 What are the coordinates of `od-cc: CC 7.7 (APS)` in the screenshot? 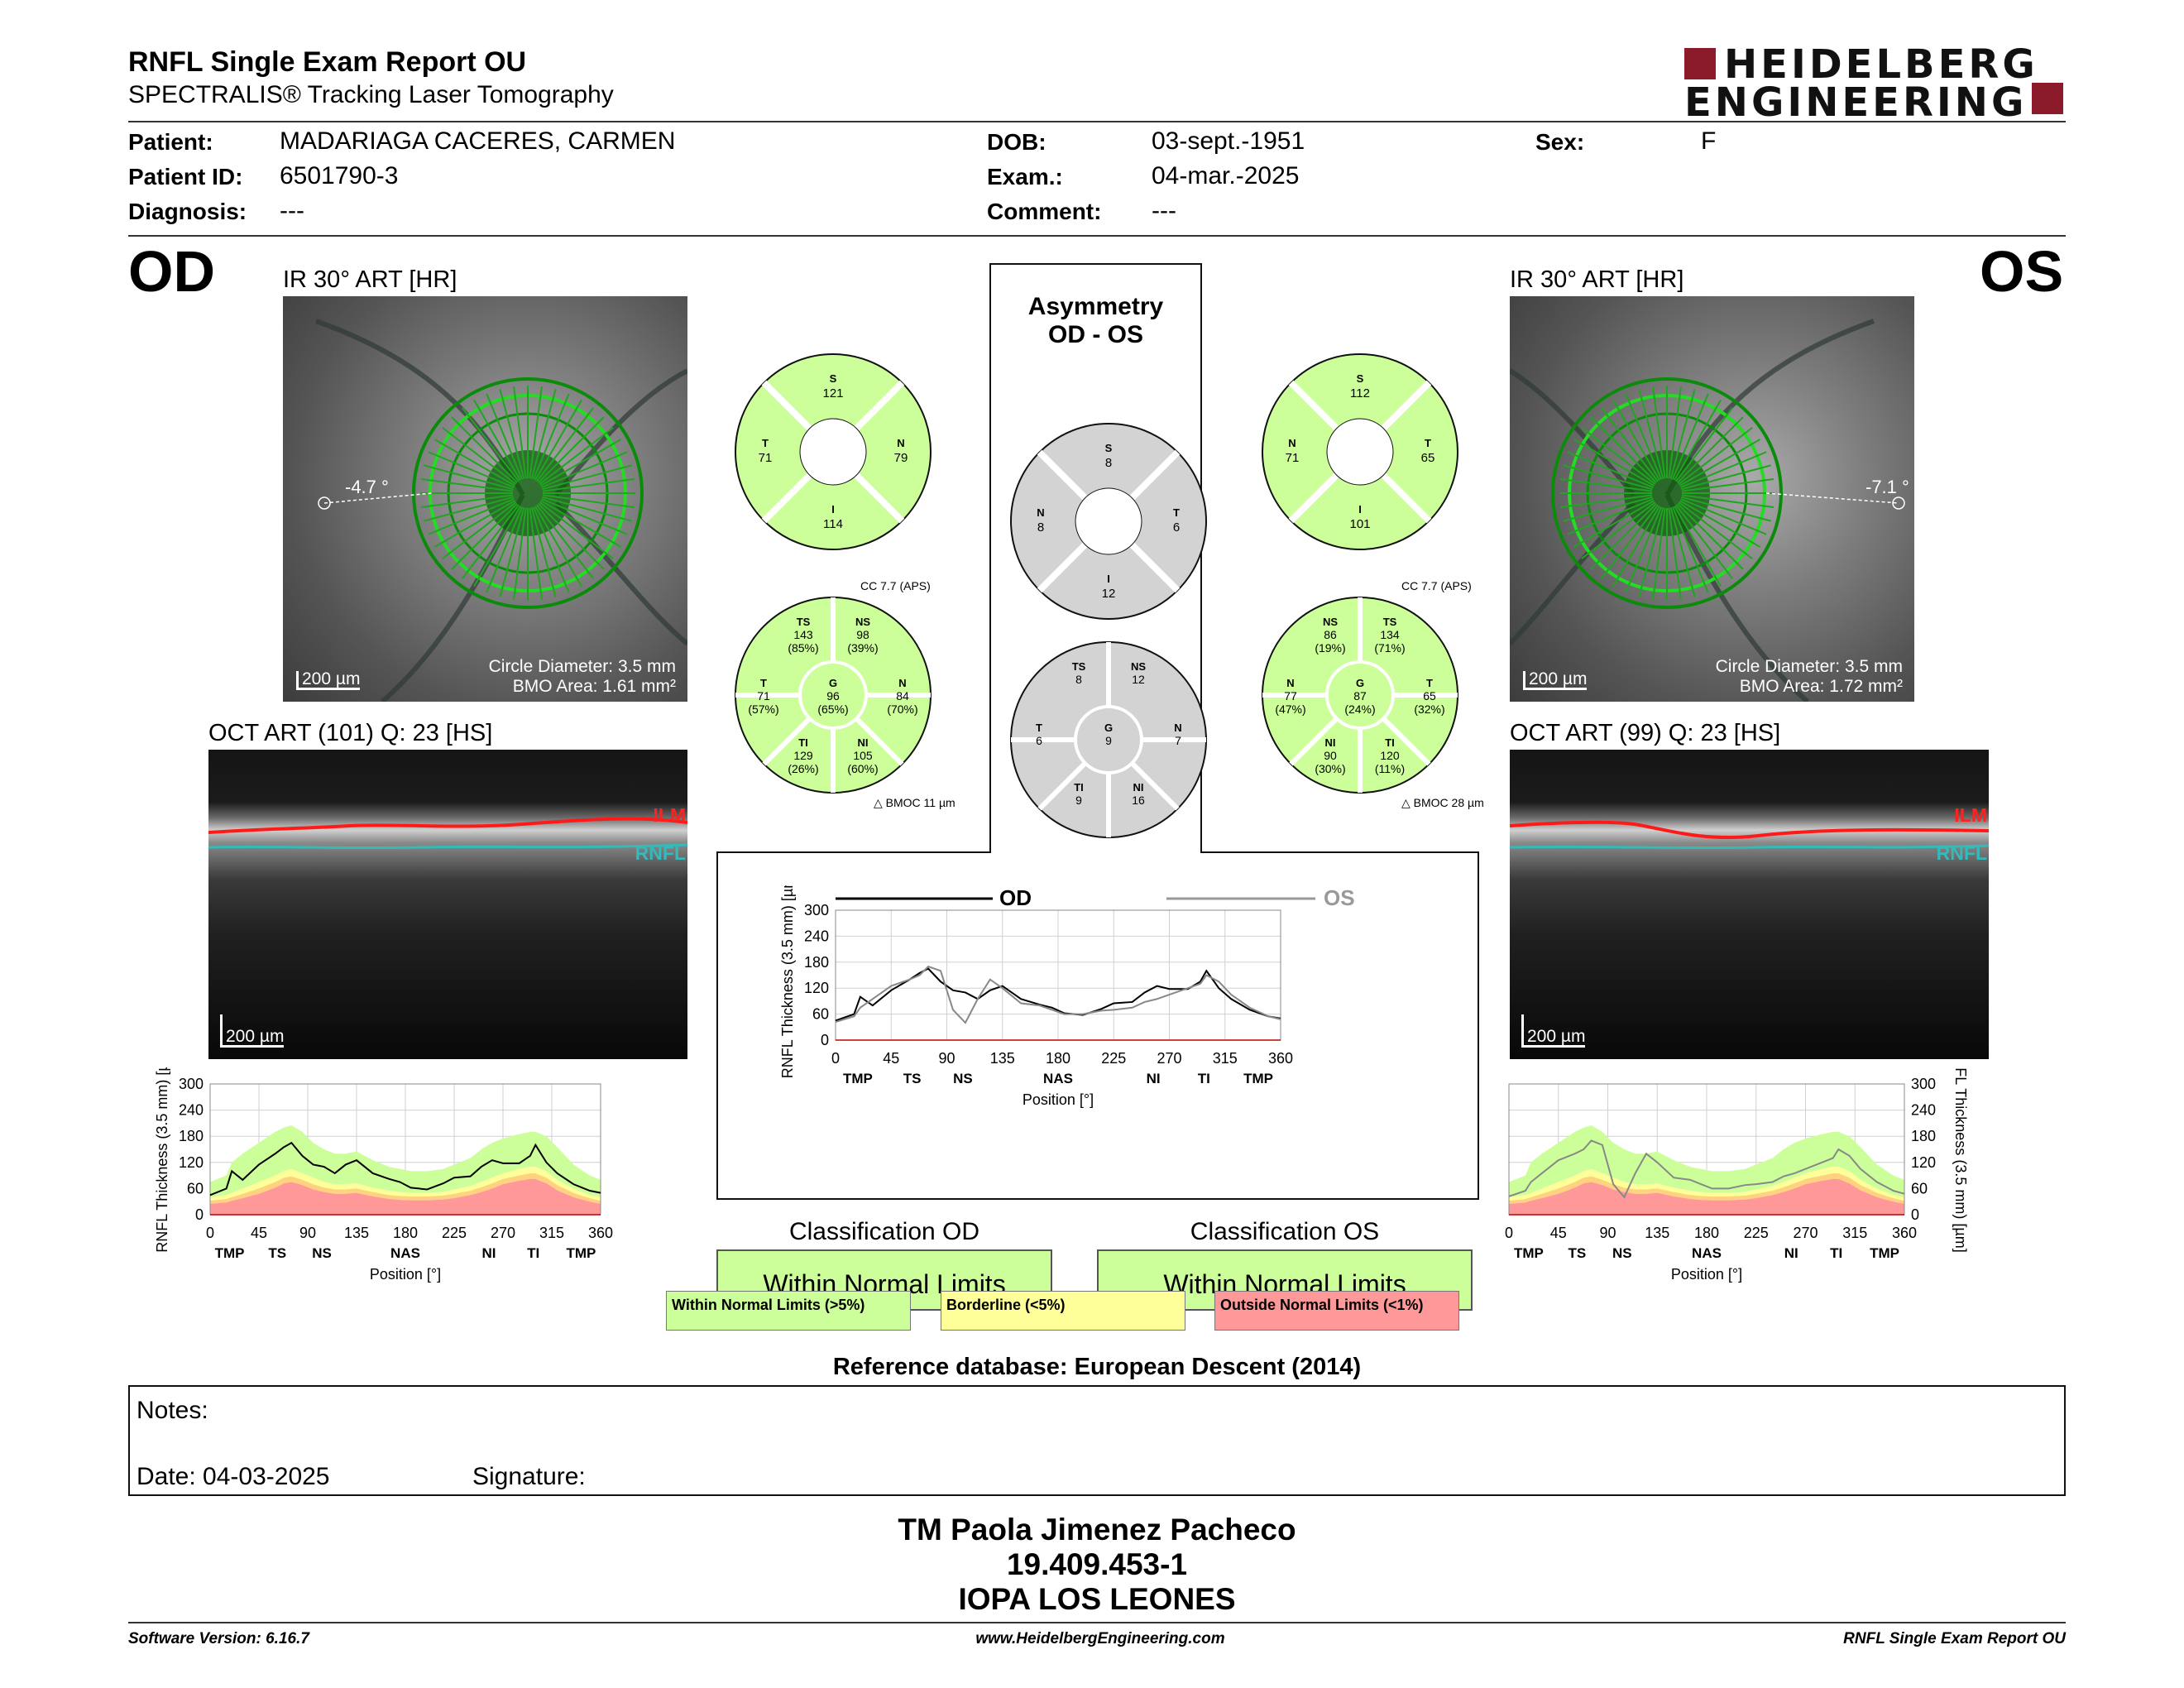 It's located at (895, 585).